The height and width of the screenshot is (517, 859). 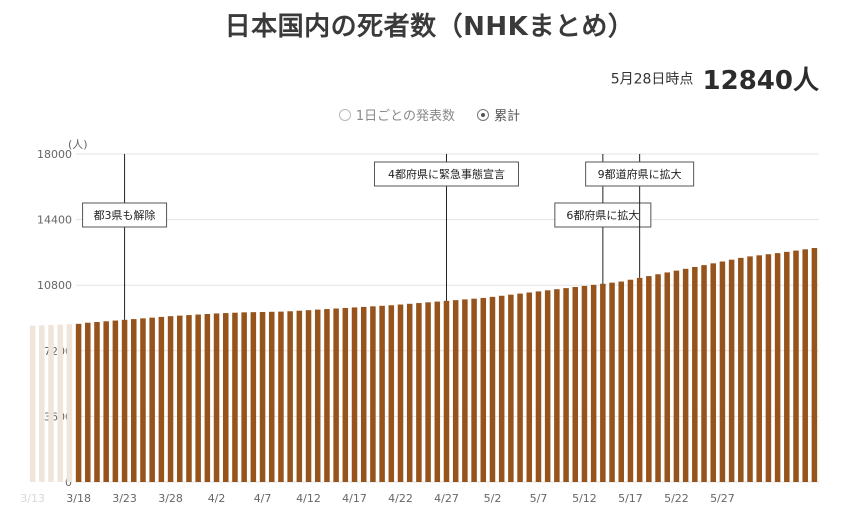 I want to click on cumulative-option: 累計, so click(x=498, y=114).